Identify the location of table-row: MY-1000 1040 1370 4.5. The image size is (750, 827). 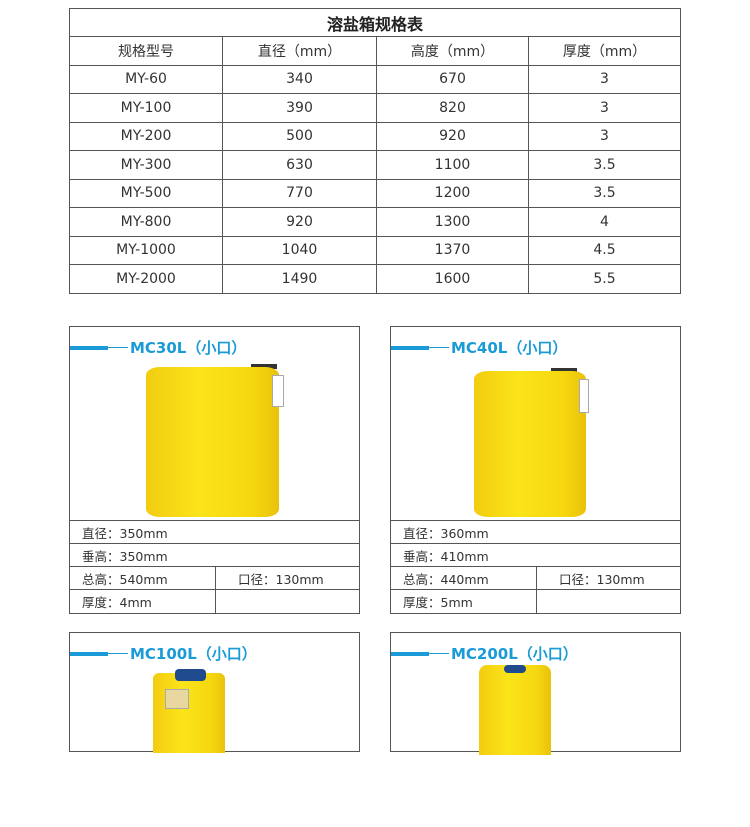
(375, 250).